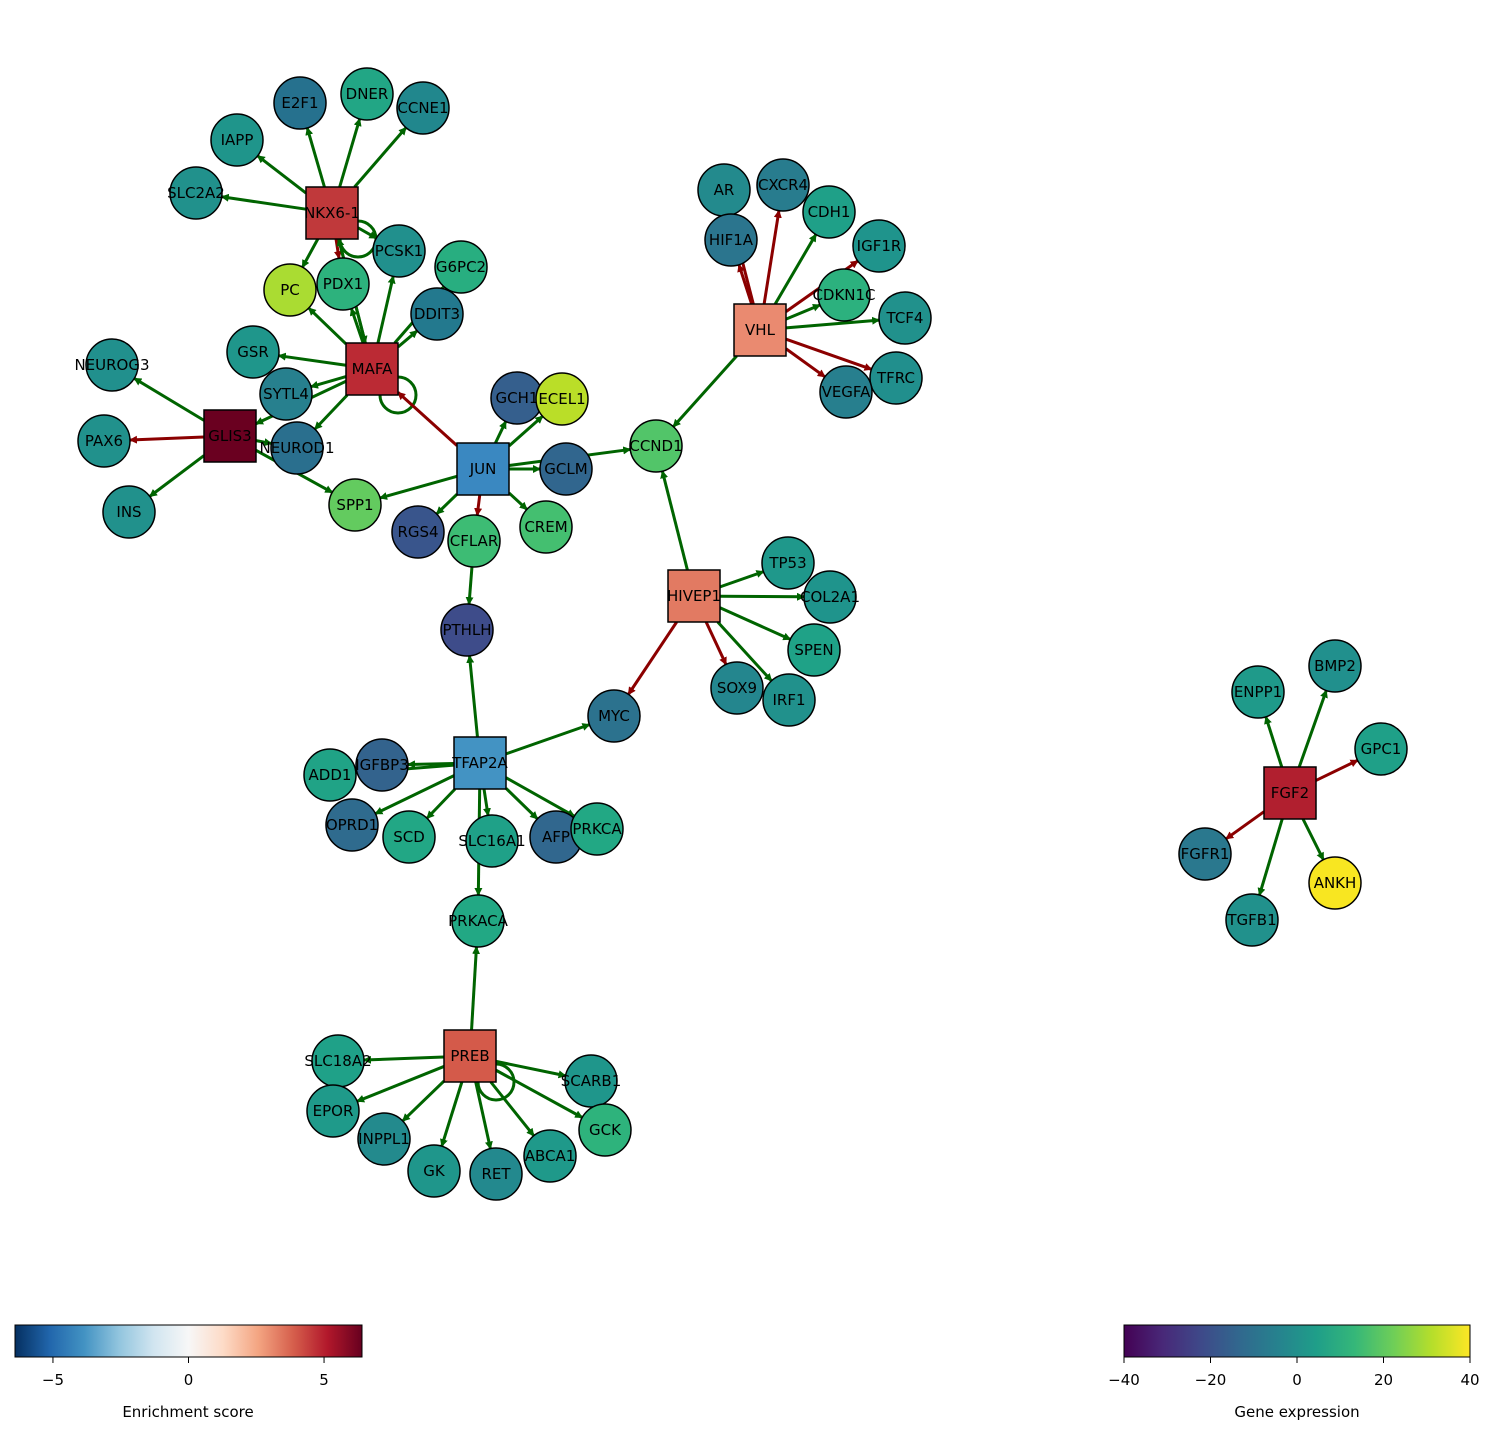  I want to click on node-label: SYTL4, so click(286, 394).